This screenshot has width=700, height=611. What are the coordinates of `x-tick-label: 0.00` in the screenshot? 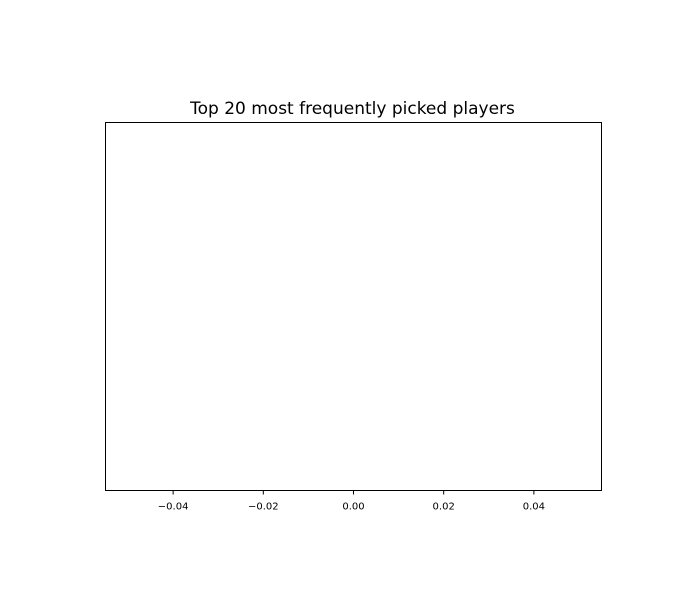 It's located at (353, 507).